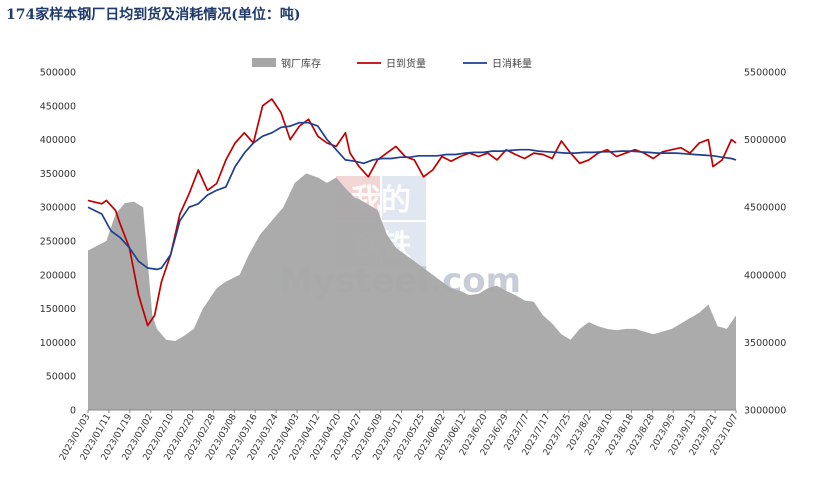 Image resolution: width=815 pixels, height=486 pixels. I want to click on y-right-tick-label: 3000000, so click(765, 411).